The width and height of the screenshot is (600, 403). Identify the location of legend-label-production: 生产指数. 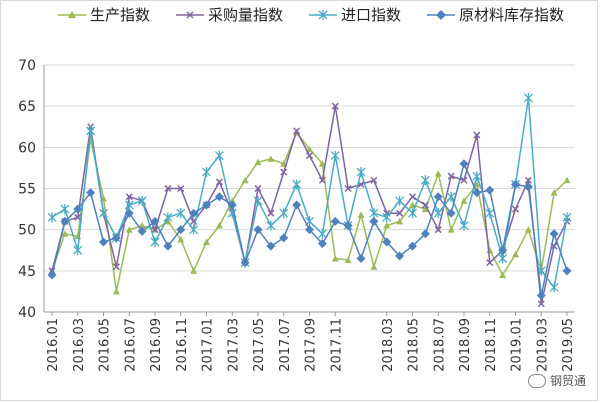
(120, 15).